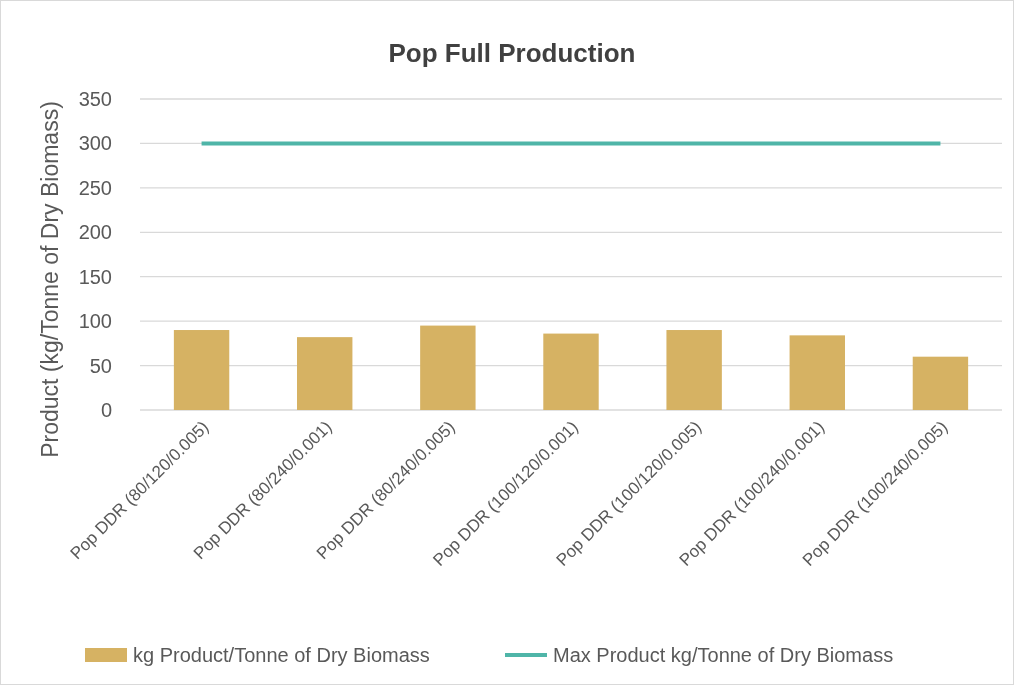 This screenshot has width=1014, height=685. Describe the element at coordinates (723, 655) in the screenshot. I see `legend-label: Max Product kg/Tonne of Dry Biomass` at that location.